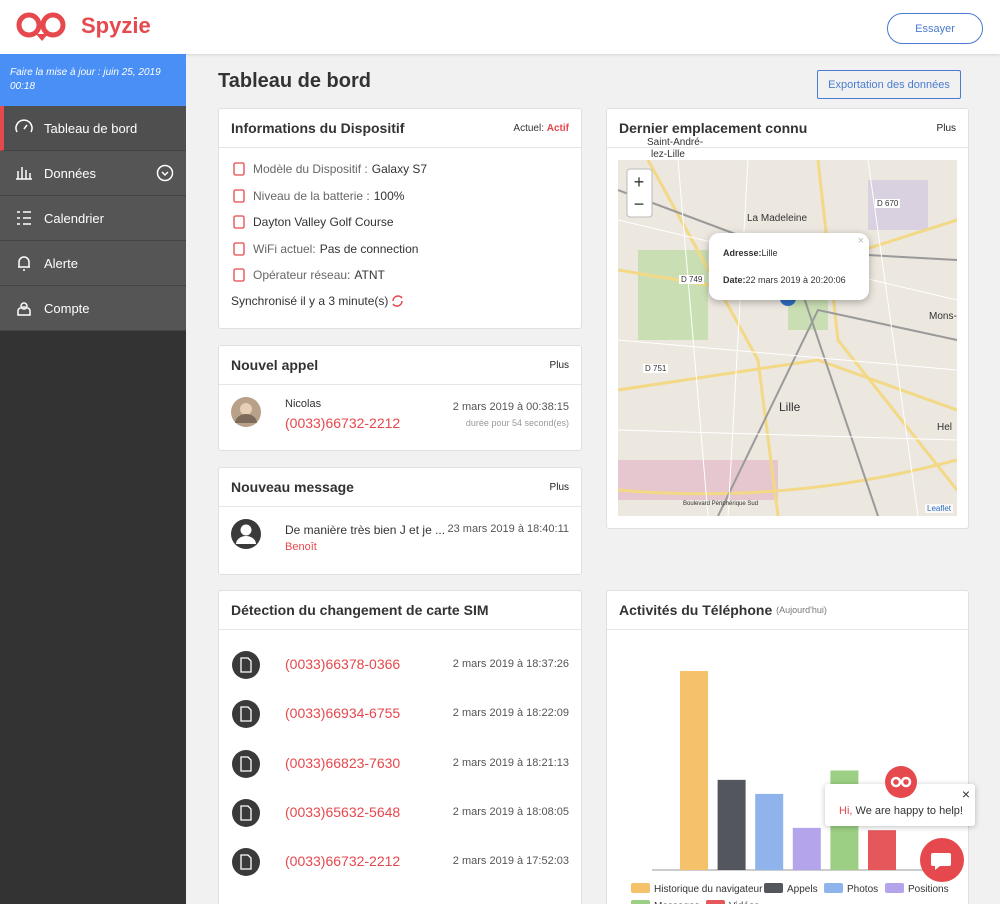 The width and height of the screenshot is (1000, 904). I want to click on device-label: Niveau de la batterie :, so click(311, 196).